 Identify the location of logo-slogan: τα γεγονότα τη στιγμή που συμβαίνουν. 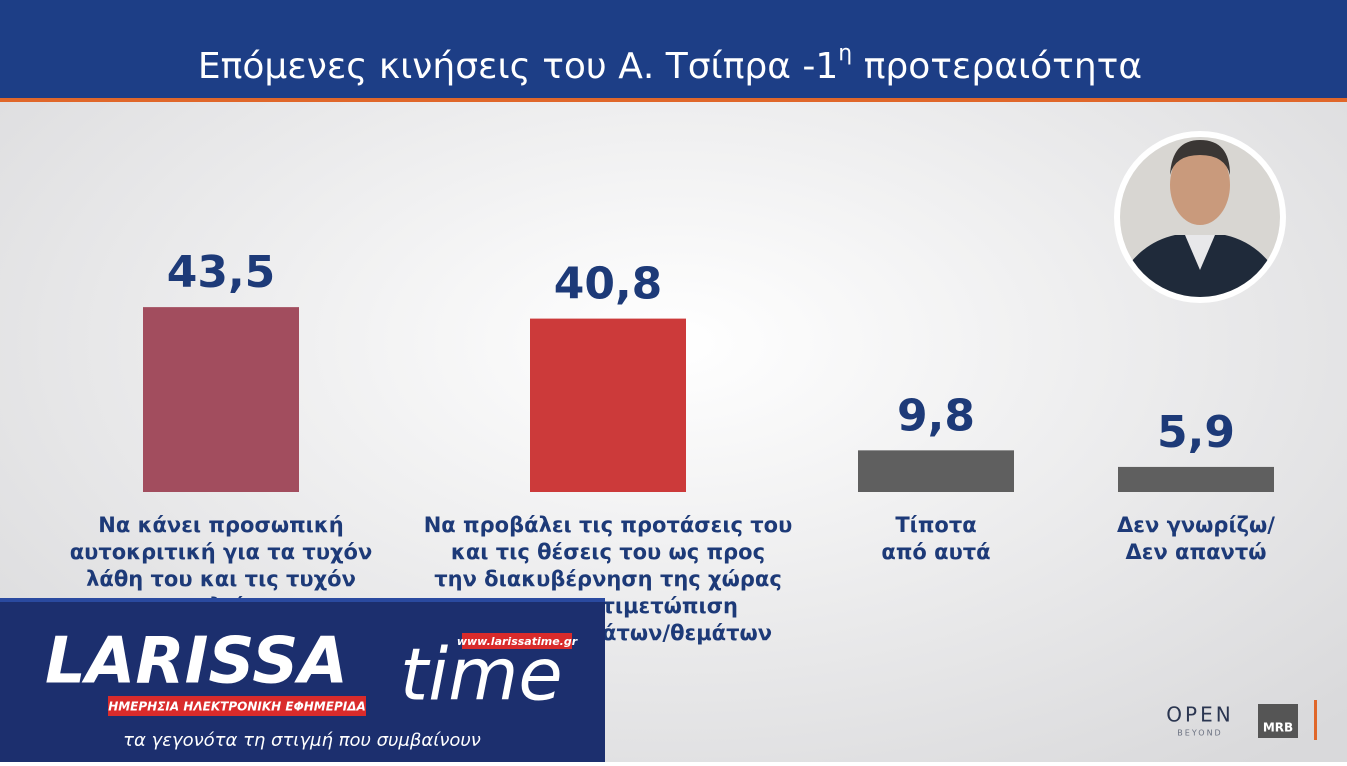
(302, 740).